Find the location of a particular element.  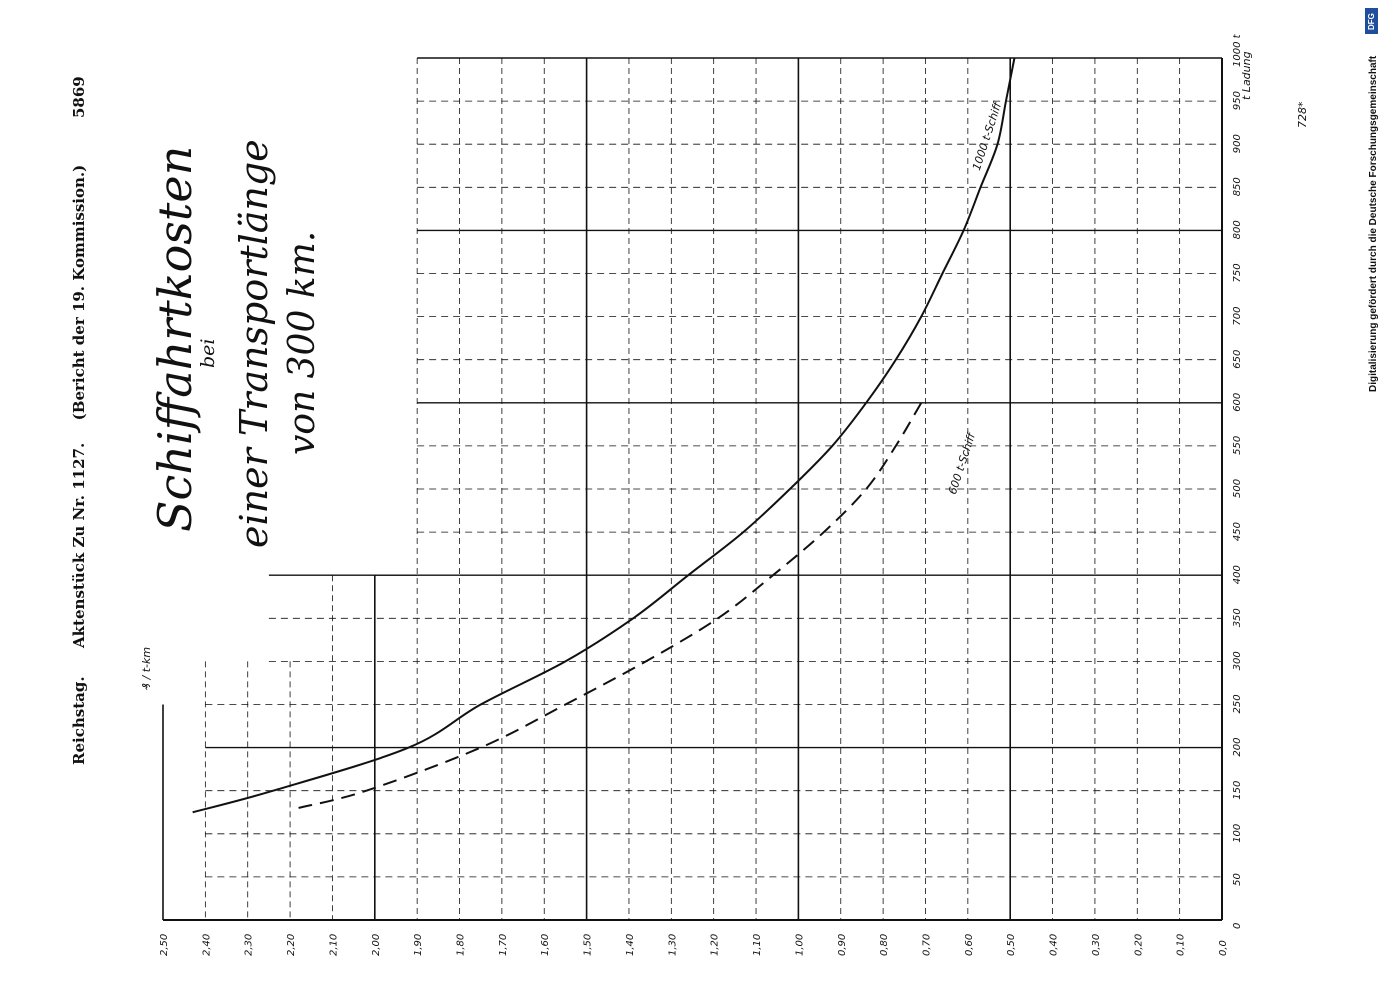

y-tick-label: 1,40 is located at coordinates (630, 945).